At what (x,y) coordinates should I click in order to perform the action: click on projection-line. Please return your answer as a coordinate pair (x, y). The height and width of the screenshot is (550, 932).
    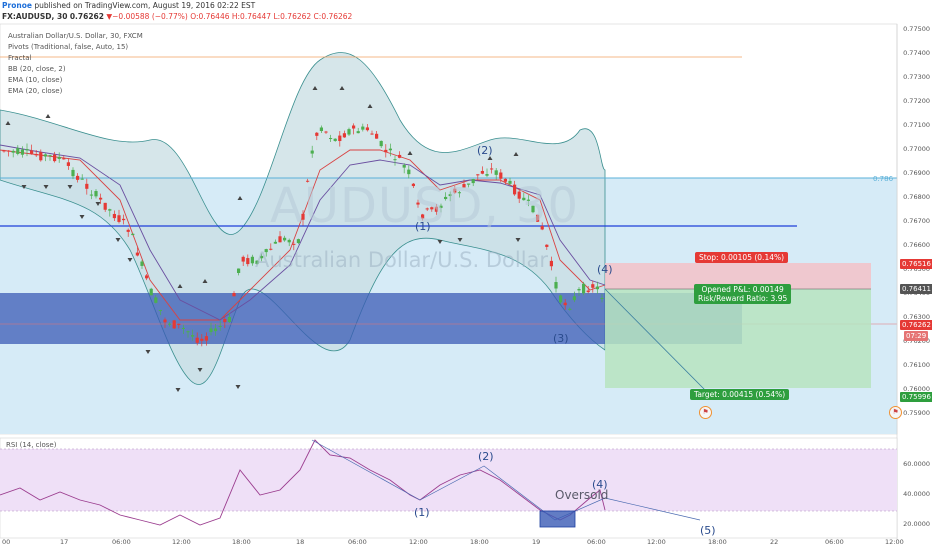
    Looking at the image, I should click on (655, 339).